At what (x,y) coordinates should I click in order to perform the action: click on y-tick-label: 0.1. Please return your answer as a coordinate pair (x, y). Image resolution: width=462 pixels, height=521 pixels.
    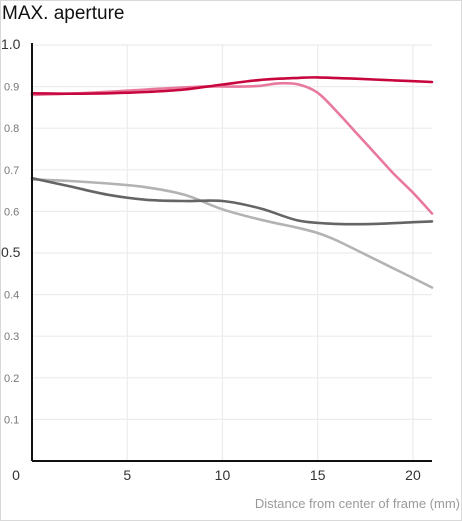
    Looking at the image, I should click on (11, 420).